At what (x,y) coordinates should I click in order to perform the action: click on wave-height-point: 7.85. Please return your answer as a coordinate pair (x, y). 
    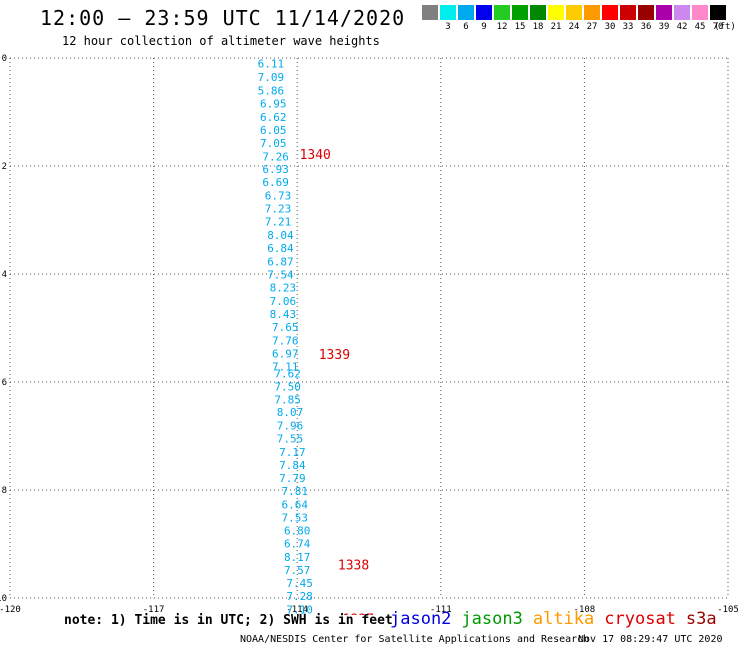
    Looking at the image, I should click on (287, 399).